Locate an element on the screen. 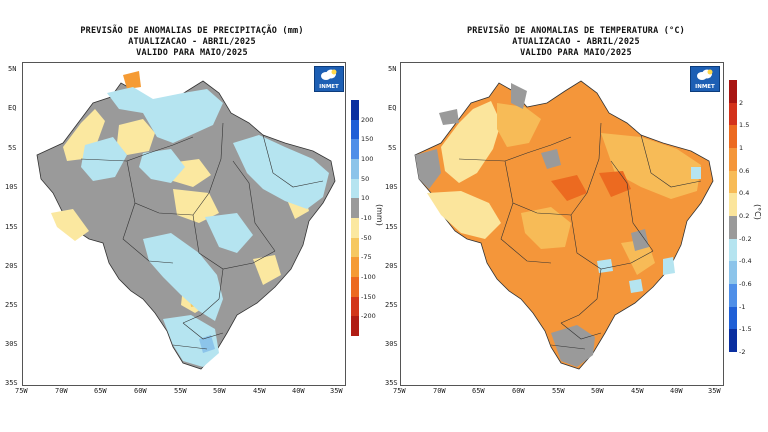 This screenshot has width=768, height=432. colorbar-label: -1 is located at coordinates (742, 306).